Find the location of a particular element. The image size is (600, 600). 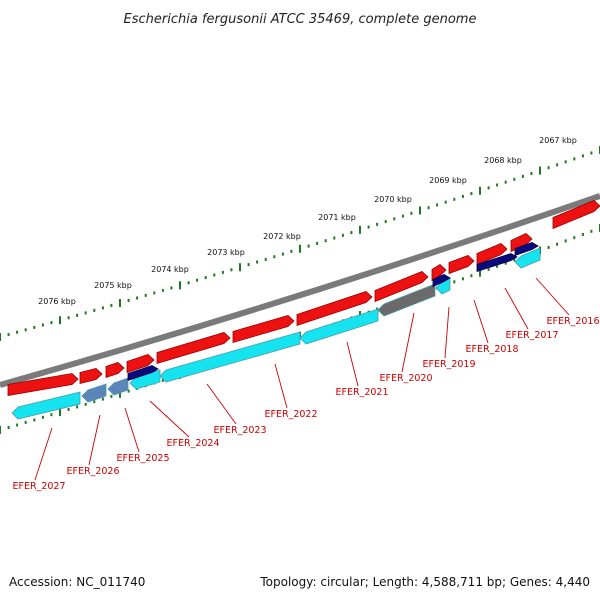

gene-label: EFER_2026 is located at coordinates (93, 471).